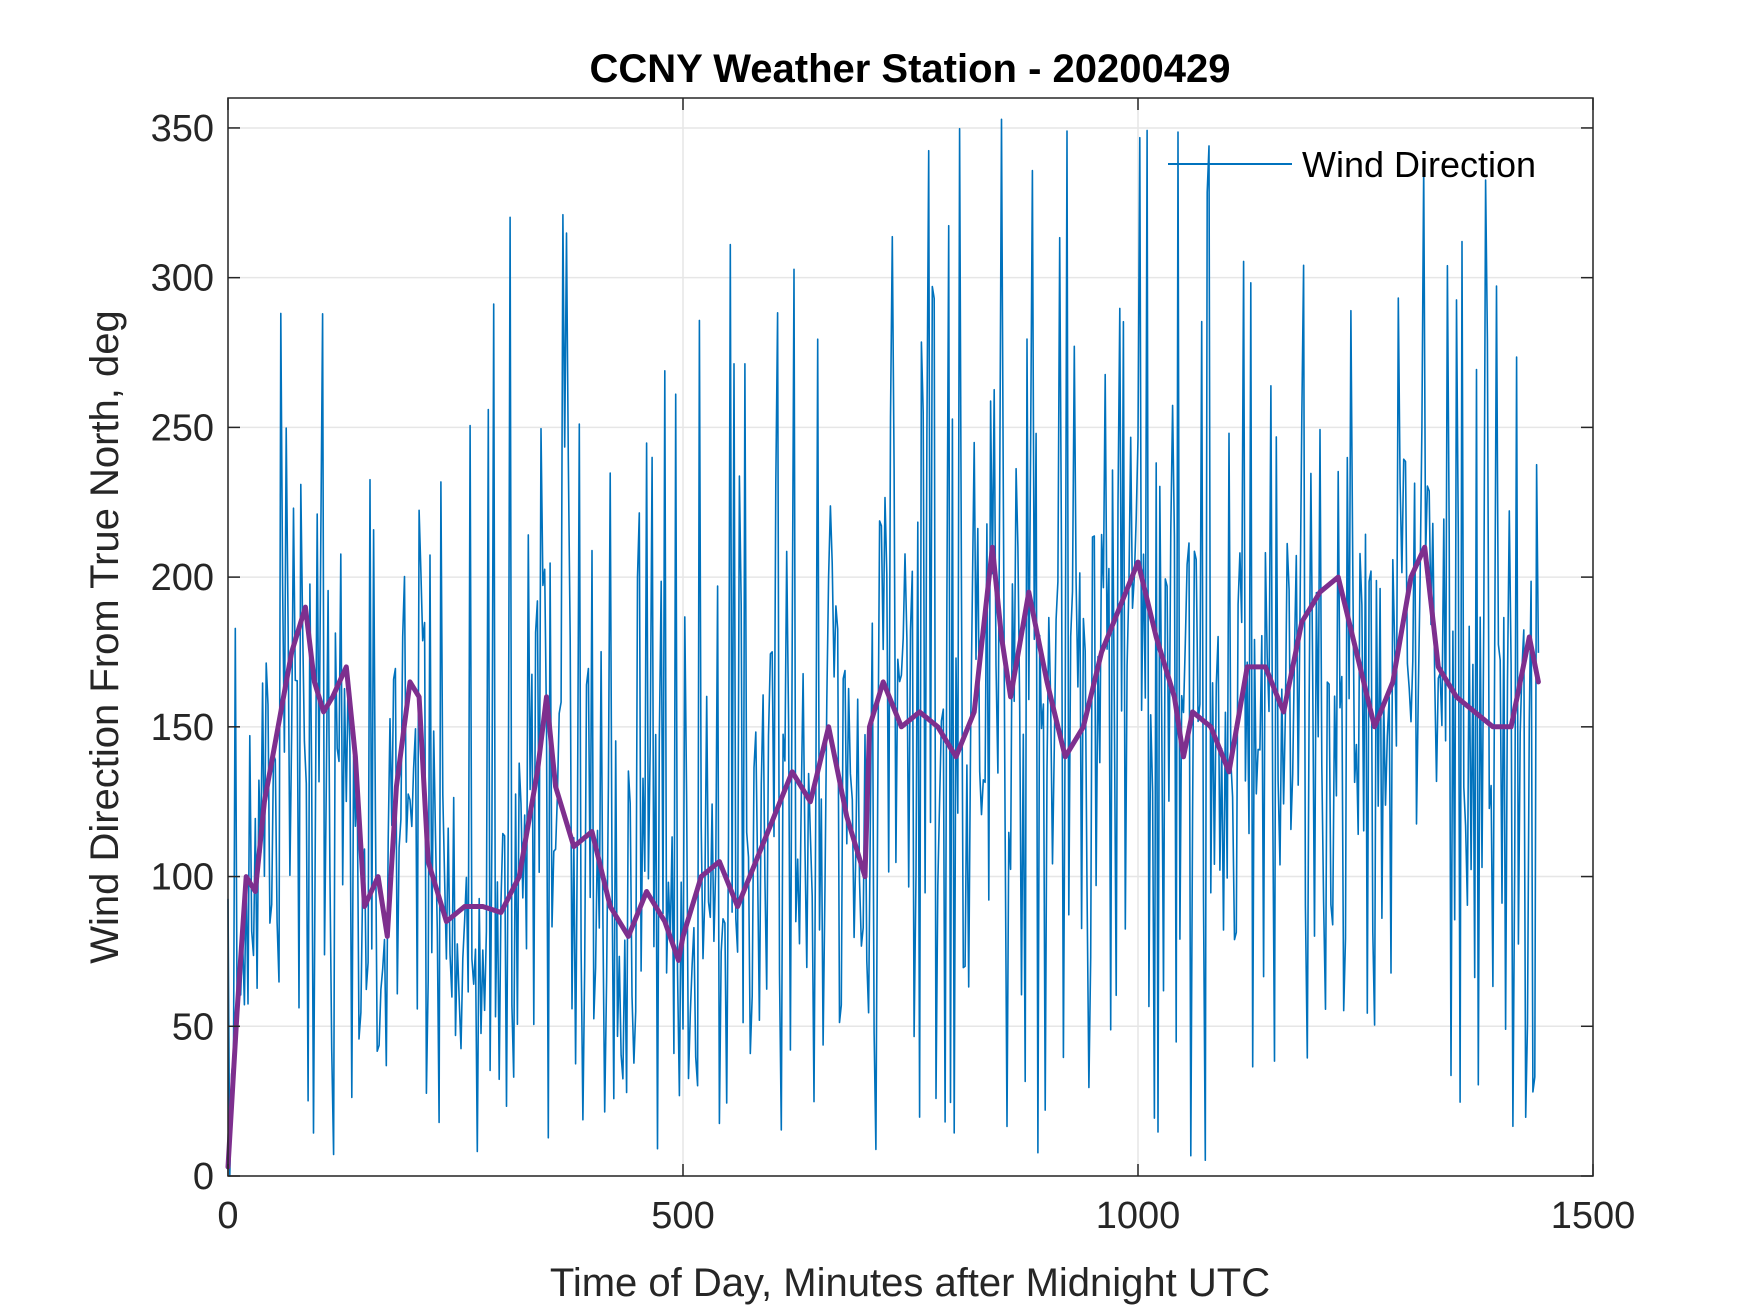 The height and width of the screenshot is (1313, 1750). What do you see at coordinates (182, 428) in the screenshot?
I see `y-tick-label: 250` at bounding box center [182, 428].